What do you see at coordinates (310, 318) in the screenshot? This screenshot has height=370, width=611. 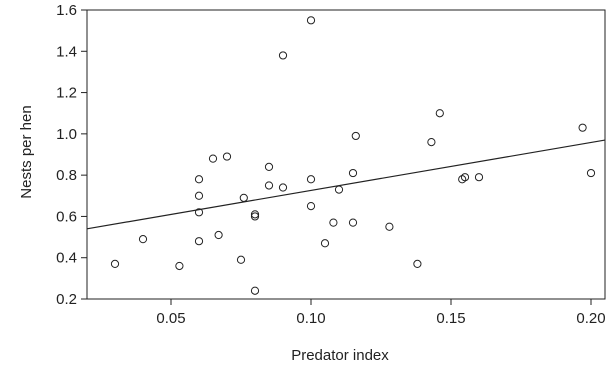 I see `x-tick-label: 0.10` at bounding box center [310, 318].